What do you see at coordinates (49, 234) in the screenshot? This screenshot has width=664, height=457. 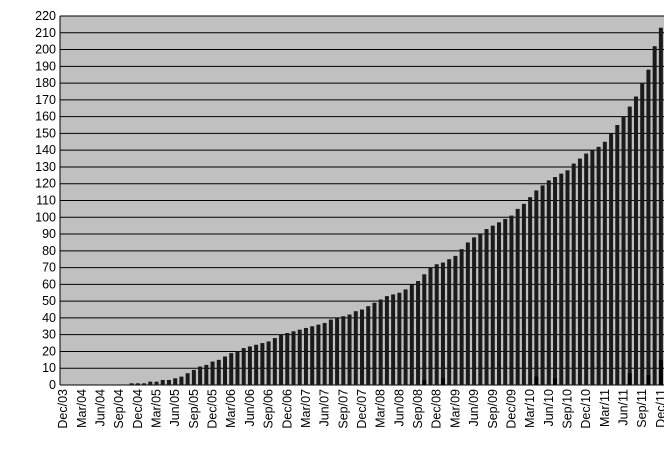 I see `y-tick-label: 90` at bounding box center [49, 234].